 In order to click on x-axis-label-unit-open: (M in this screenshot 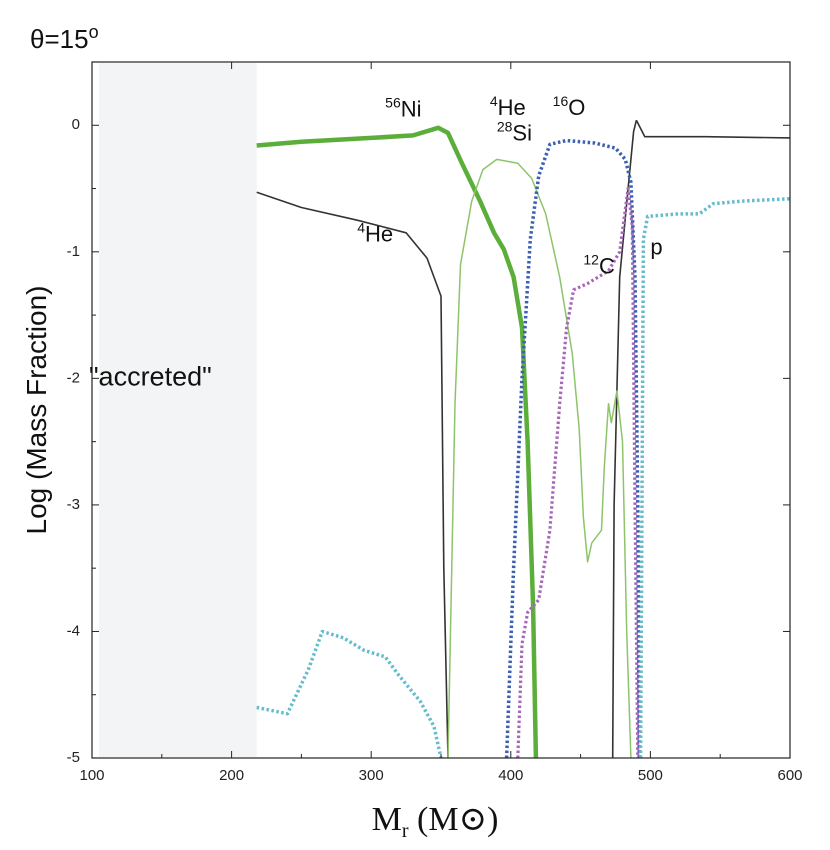, I will do `click(434, 819)`.